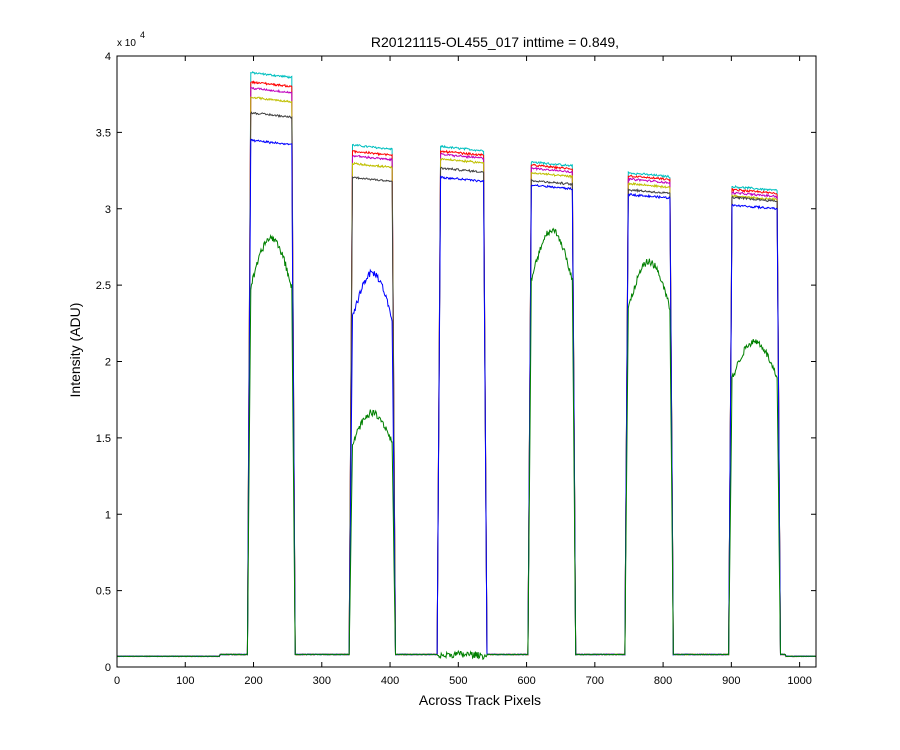 This screenshot has width=900, height=750. What do you see at coordinates (799, 681) in the screenshot?
I see `x-tick-label: 1000` at bounding box center [799, 681].